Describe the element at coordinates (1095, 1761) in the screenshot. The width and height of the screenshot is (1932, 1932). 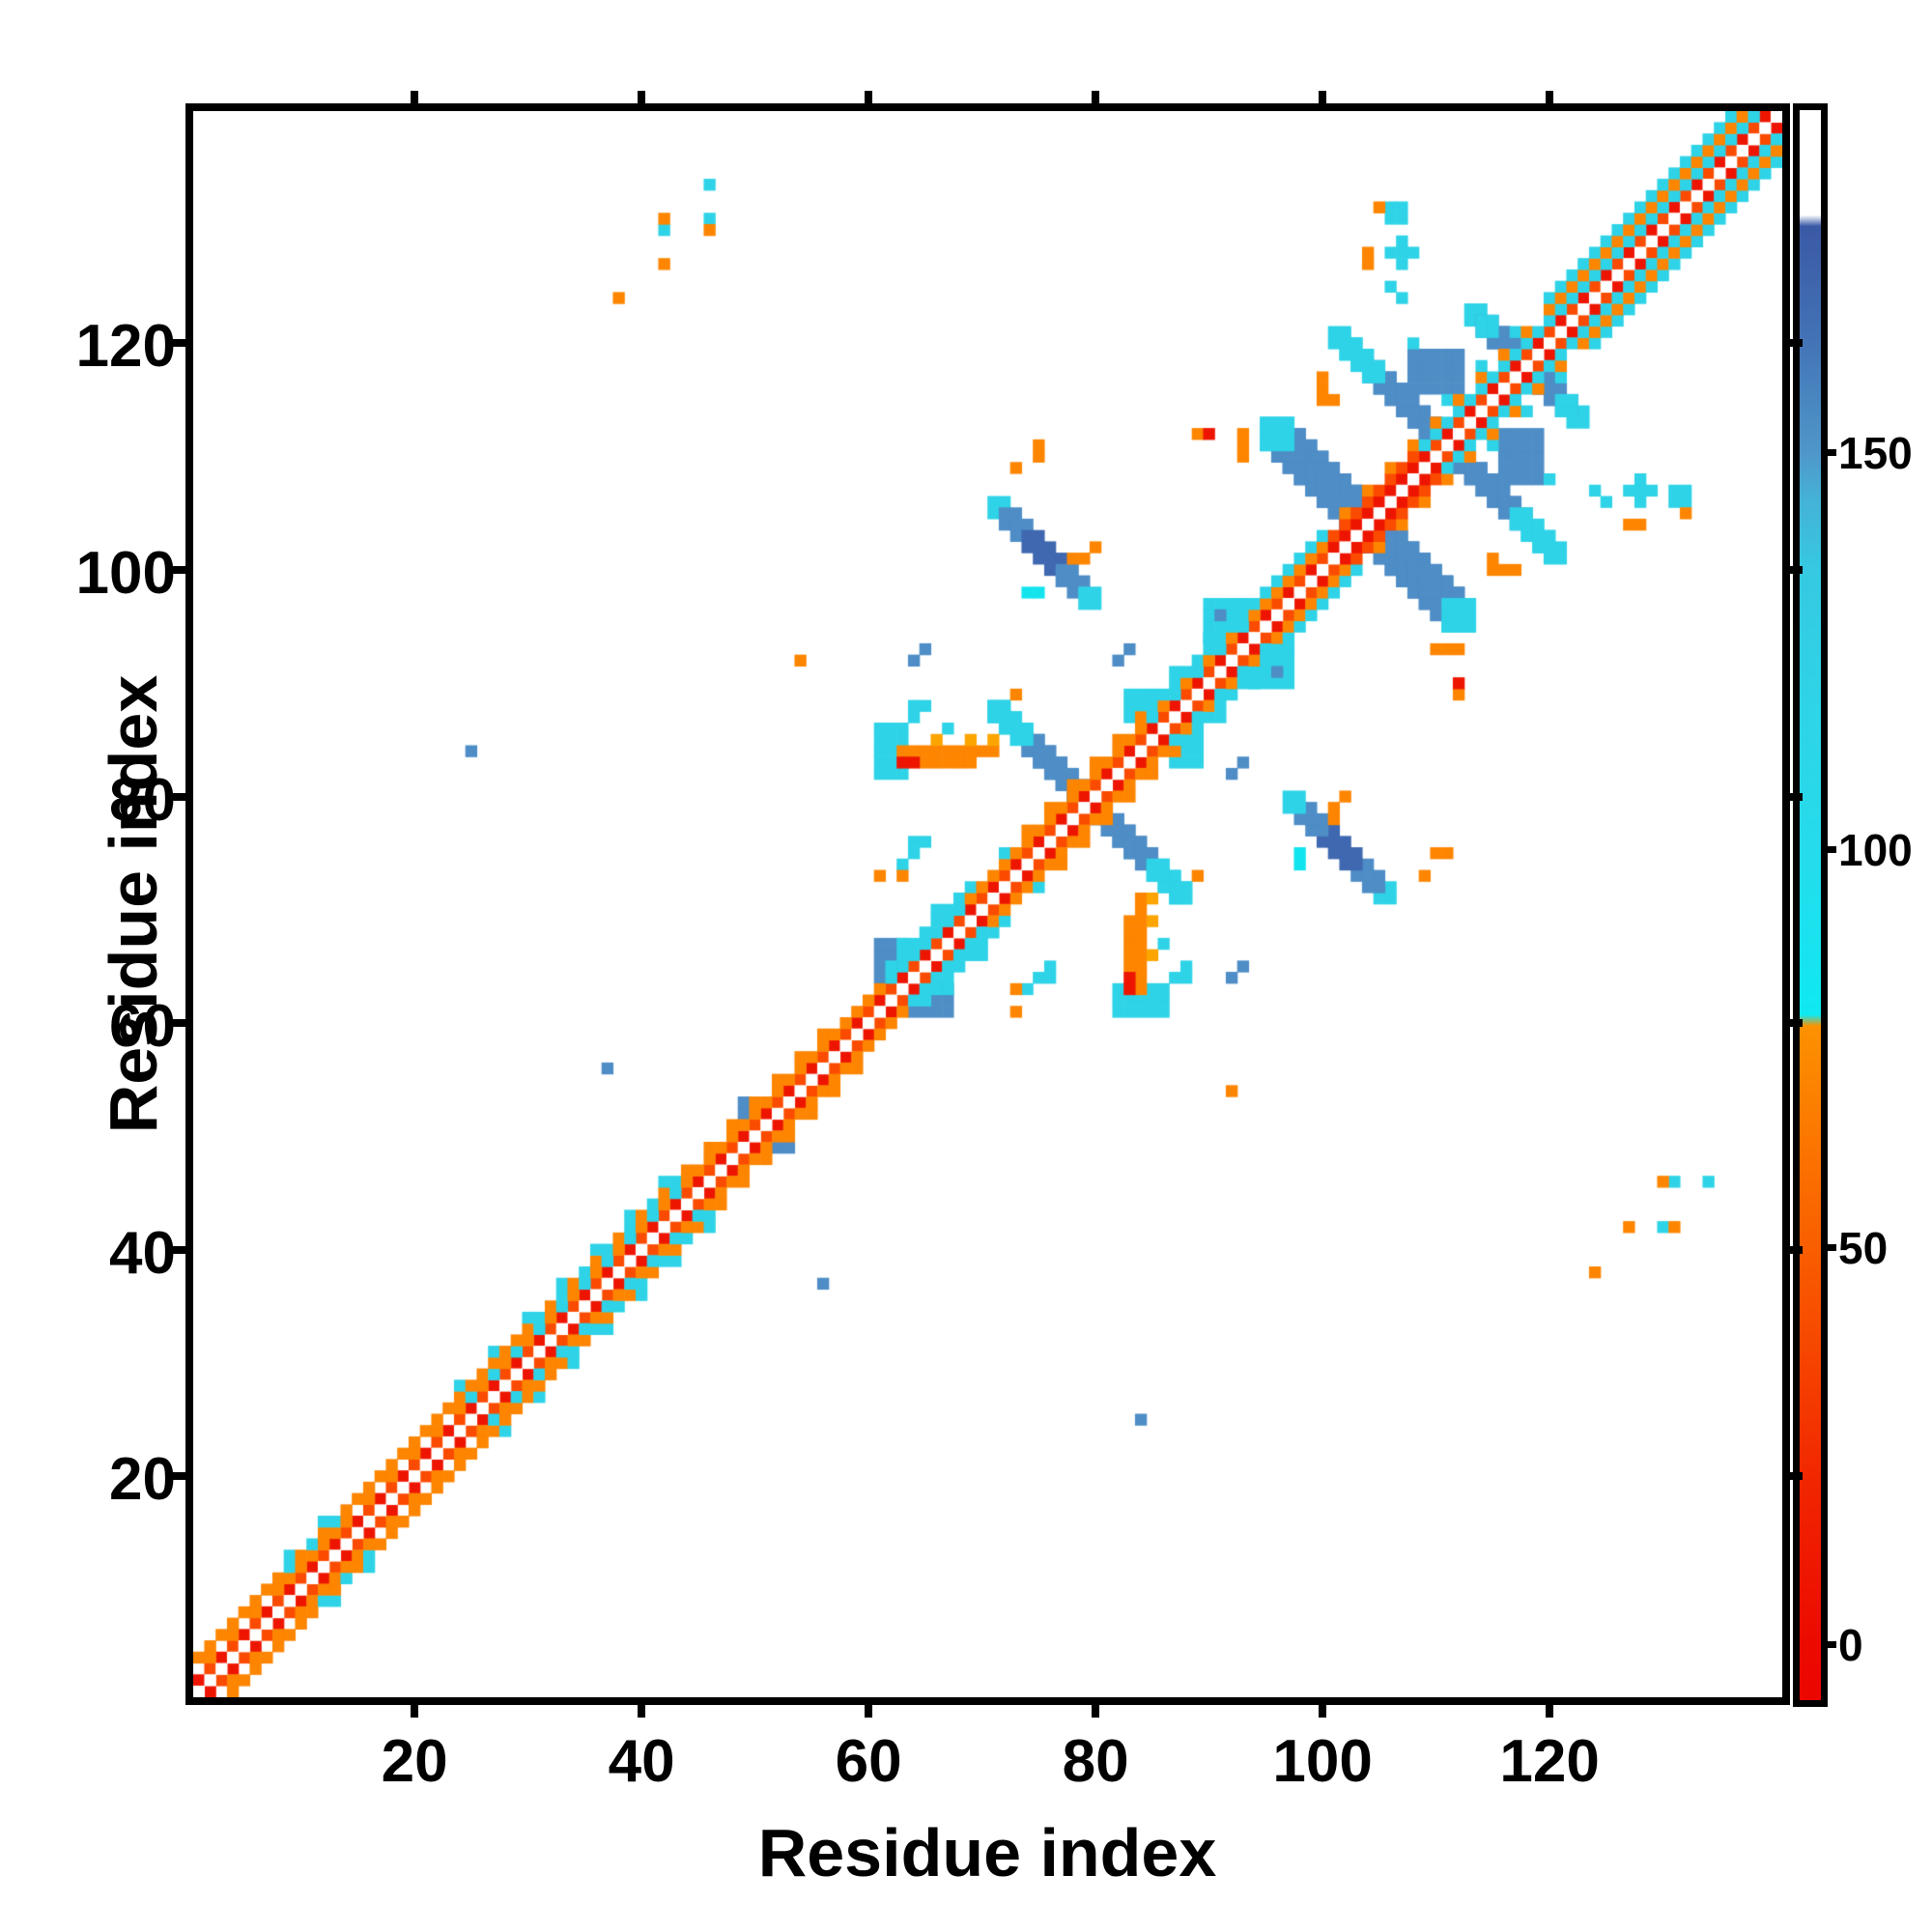
I see `x-tick-label: 80` at that location.